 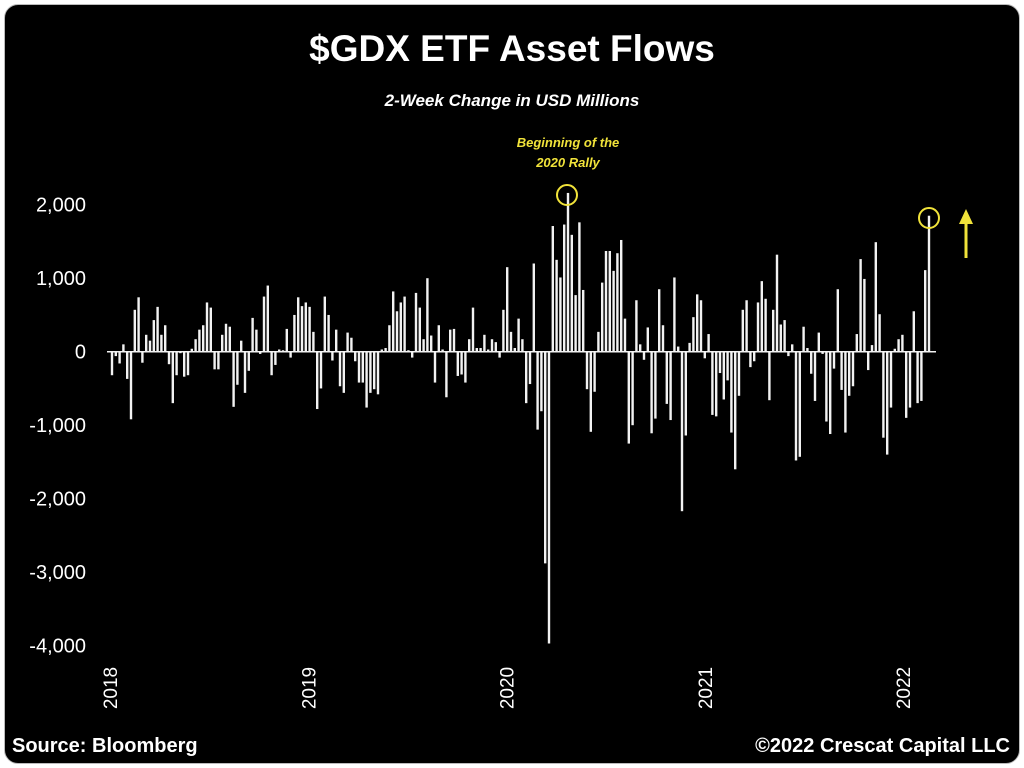 What do you see at coordinates (929, 218) in the screenshot?
I see `latest-bar-circle` at bounding box center [929, 218].